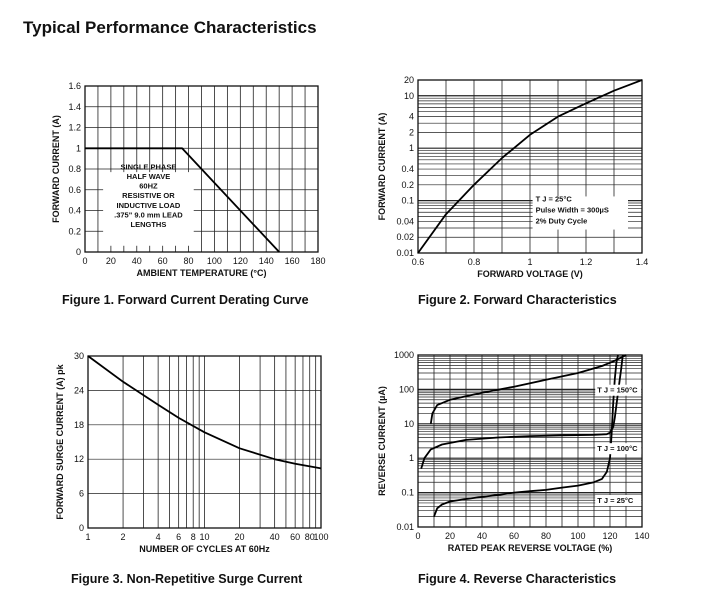  I want to click on figure-1-caption: Figure 1. Forward Current Derating Curve, so click(185, 300).